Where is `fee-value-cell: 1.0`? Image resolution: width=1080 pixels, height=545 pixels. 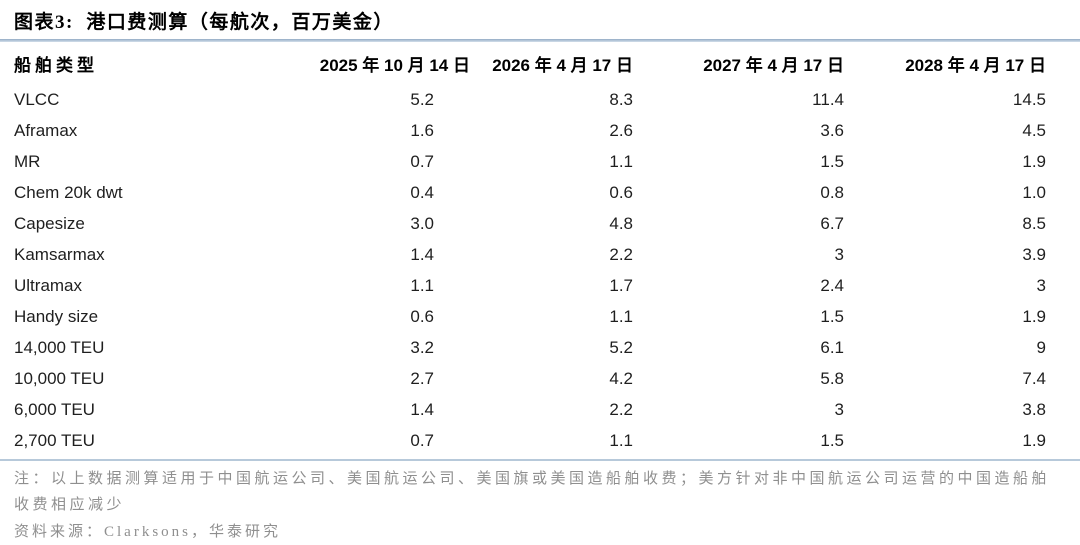 fee-value-cell: 1.0 is located at coordinates (1034, 192).